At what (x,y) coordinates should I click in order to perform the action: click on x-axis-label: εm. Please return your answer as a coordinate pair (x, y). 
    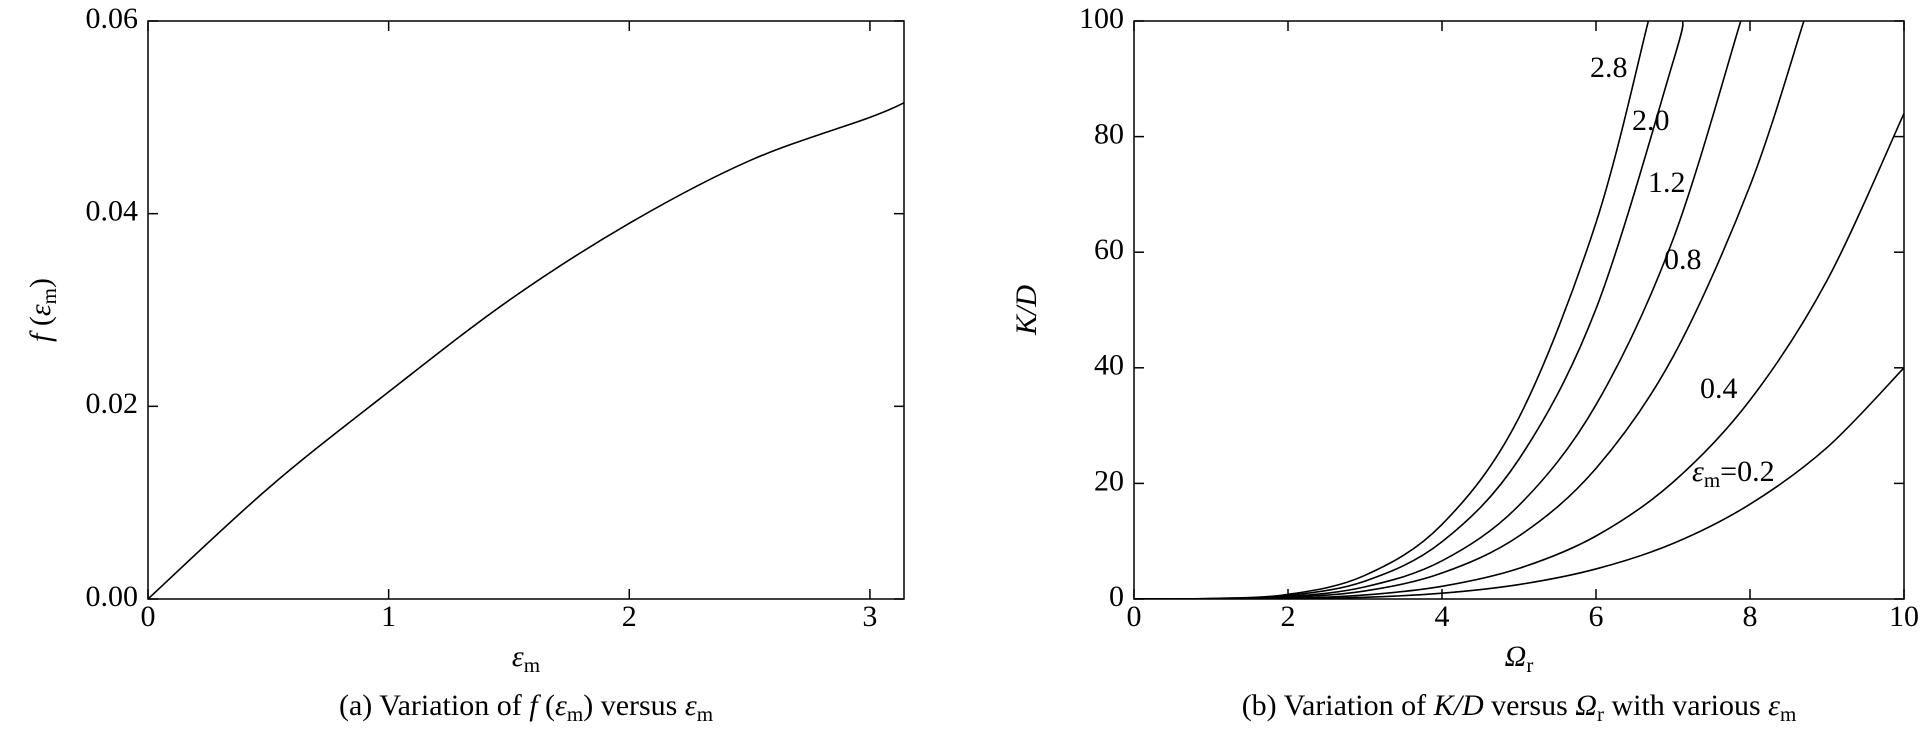
    Looking at the image, I should click on (526, 658).